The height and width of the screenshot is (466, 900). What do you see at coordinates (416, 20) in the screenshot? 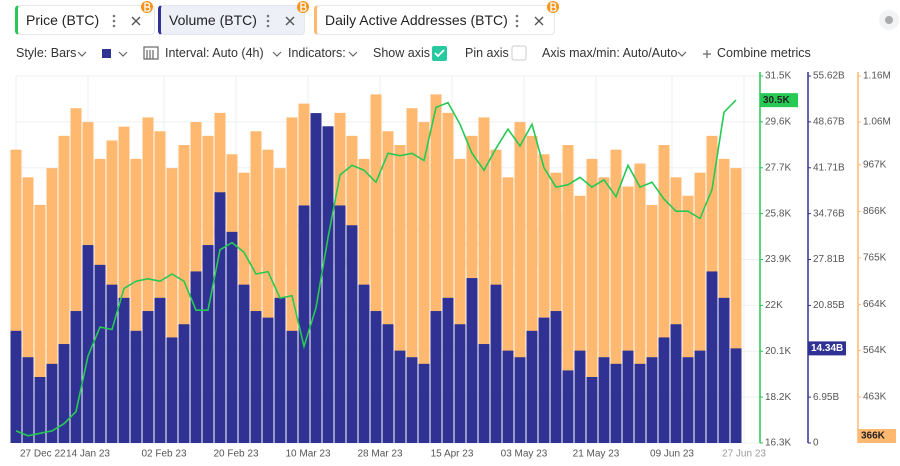
I see `tab-label: Daily Active Addresses (BTC)` at bounding box center [416, 20].